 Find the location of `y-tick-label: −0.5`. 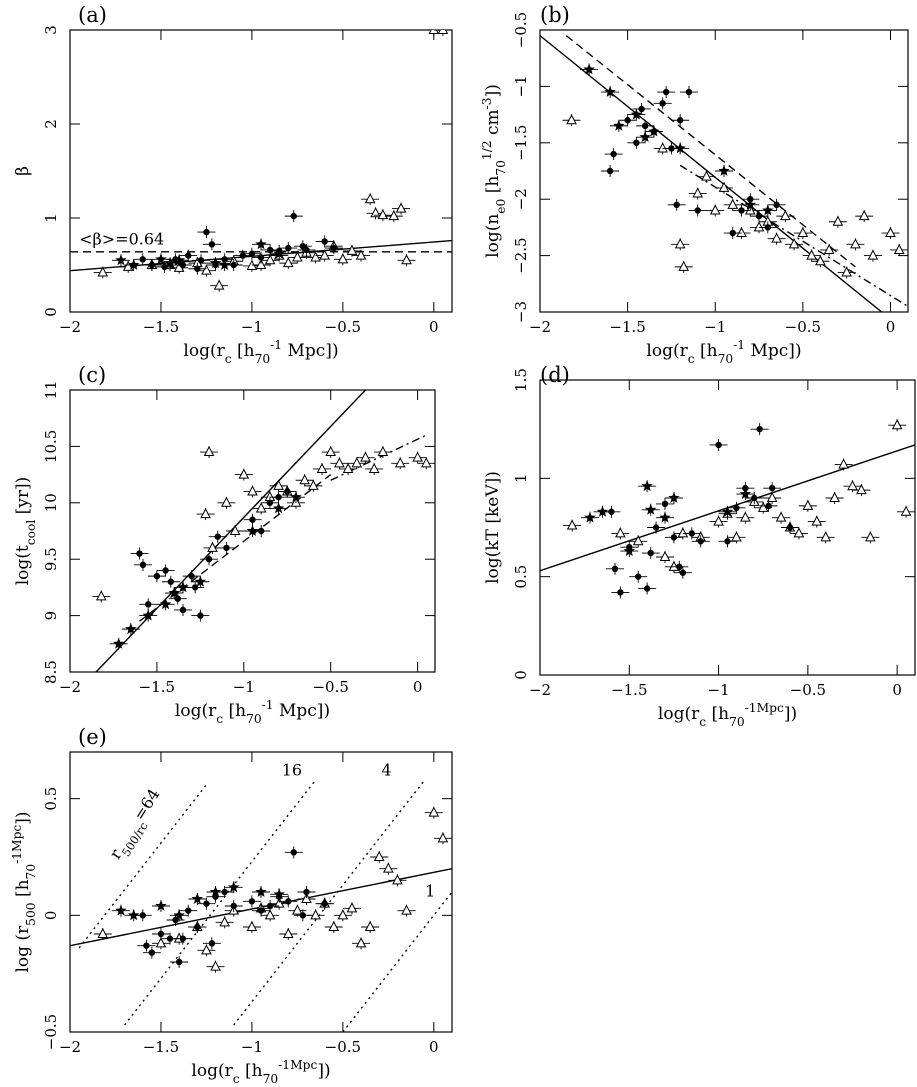

y-tick-label: −0.5 is located at coordinates (51, 1032).